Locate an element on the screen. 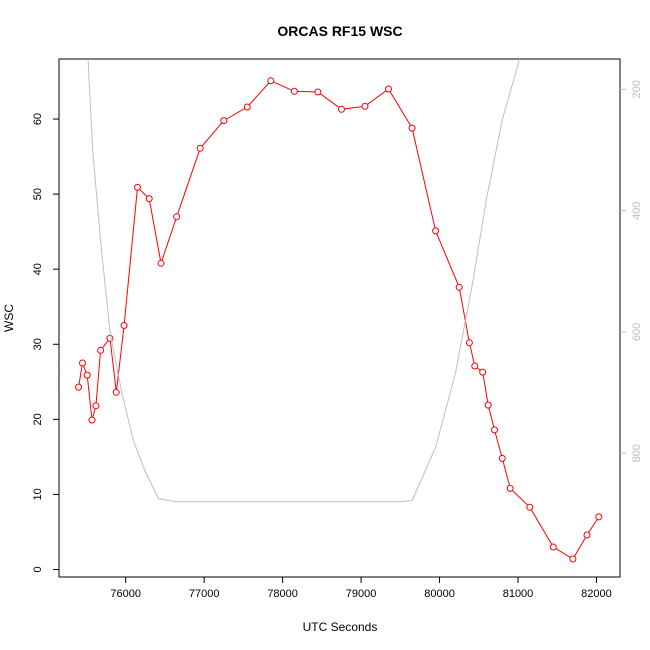  x-tick-label: 82000 is located at coordinates (596, 594).